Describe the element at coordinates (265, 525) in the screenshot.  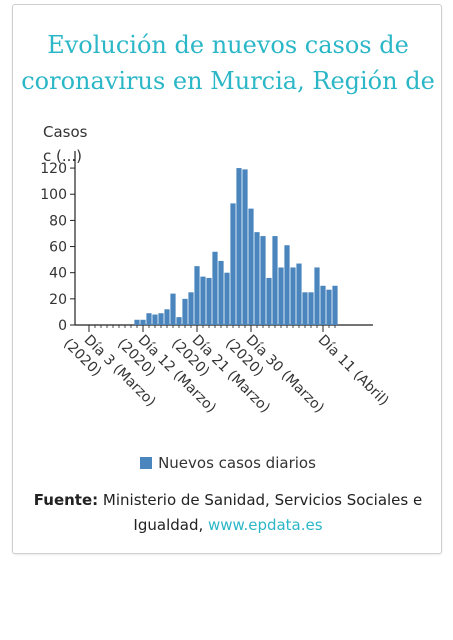
I see `source-link: www.epdata.es` at that location.